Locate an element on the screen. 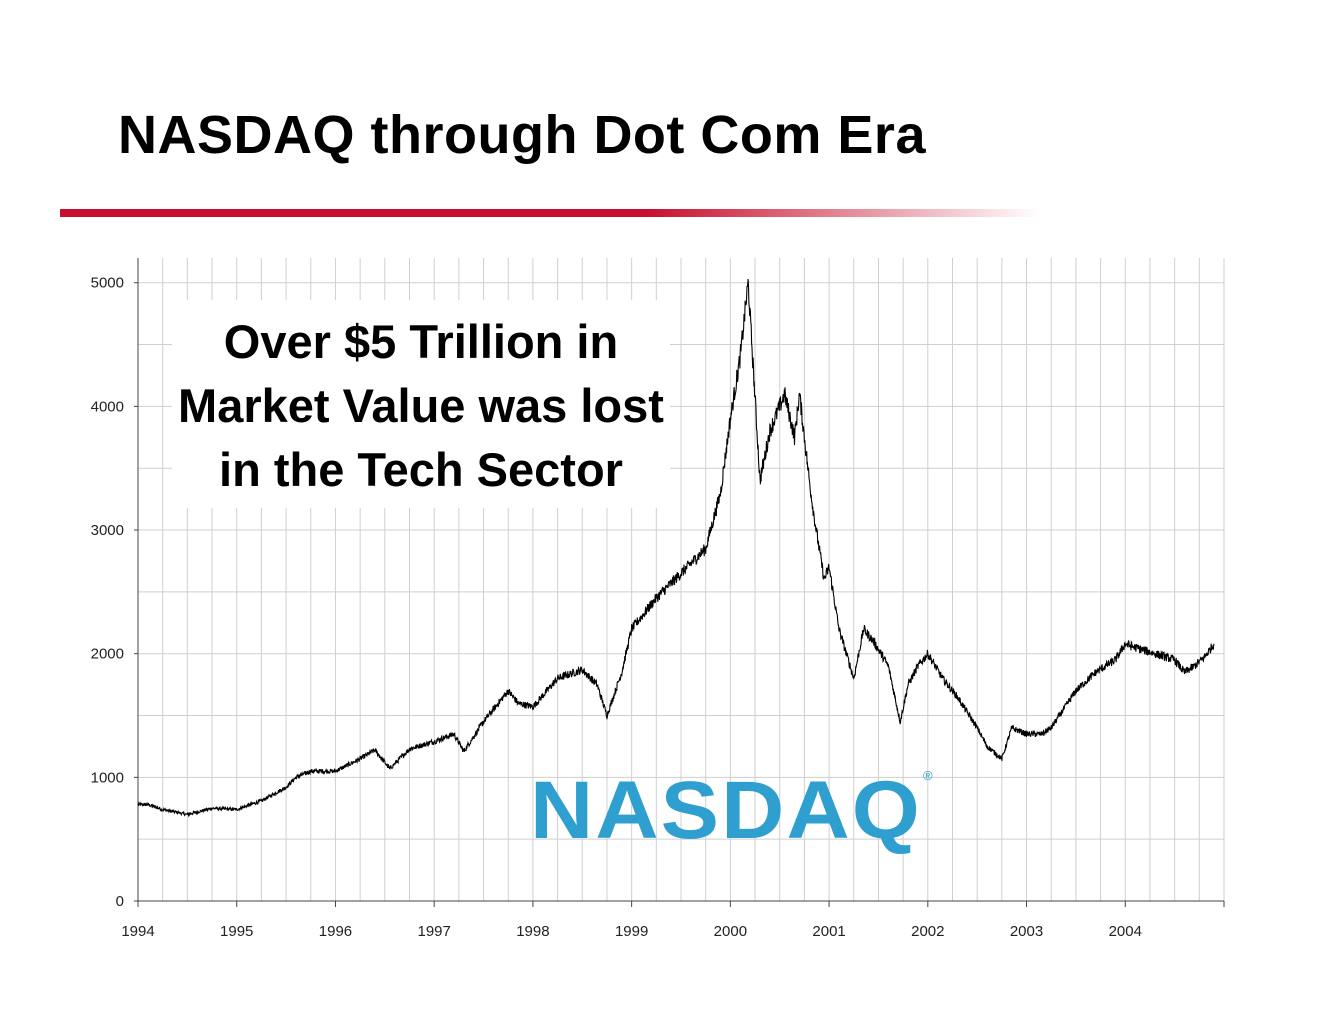 The width and height of the screenshot is (1325, 1024). x-tick-label: 1996 is located at coordinates (335, 931).